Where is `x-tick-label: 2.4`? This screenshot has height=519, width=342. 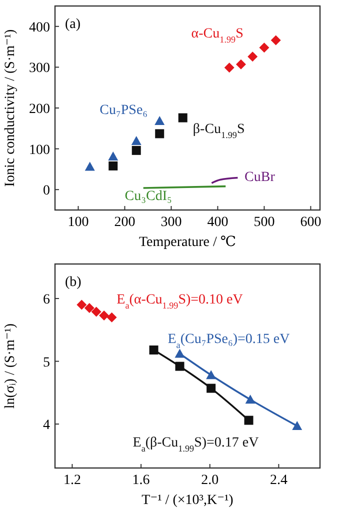
x-tick-label: 2.4 is located at coordinates (279, 480).